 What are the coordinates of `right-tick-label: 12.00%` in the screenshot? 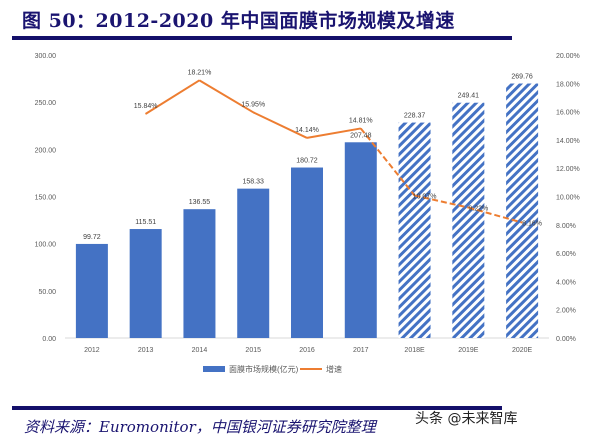 It's located at (568, 169).